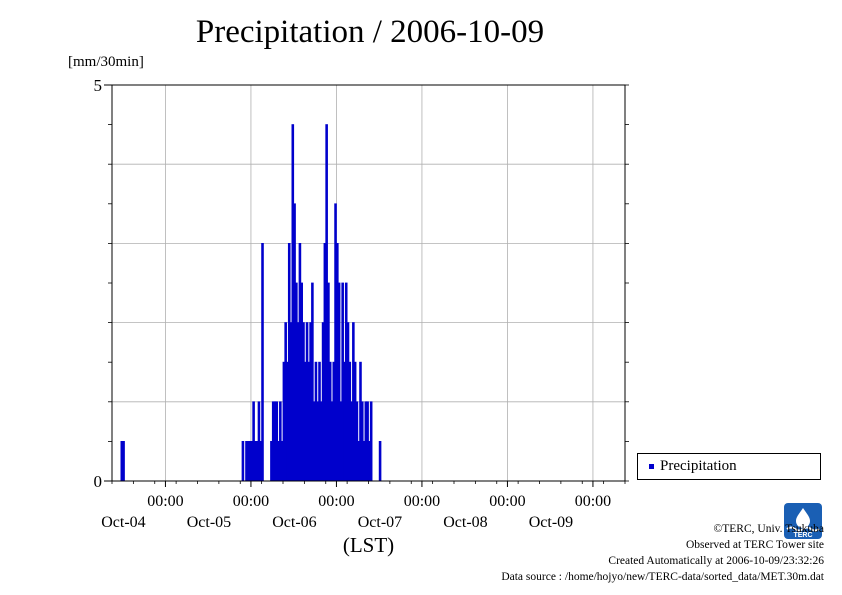  Describe the element at coordinates (98, 481) in the screenshot. I see `y-tick-label: 0` at that location.